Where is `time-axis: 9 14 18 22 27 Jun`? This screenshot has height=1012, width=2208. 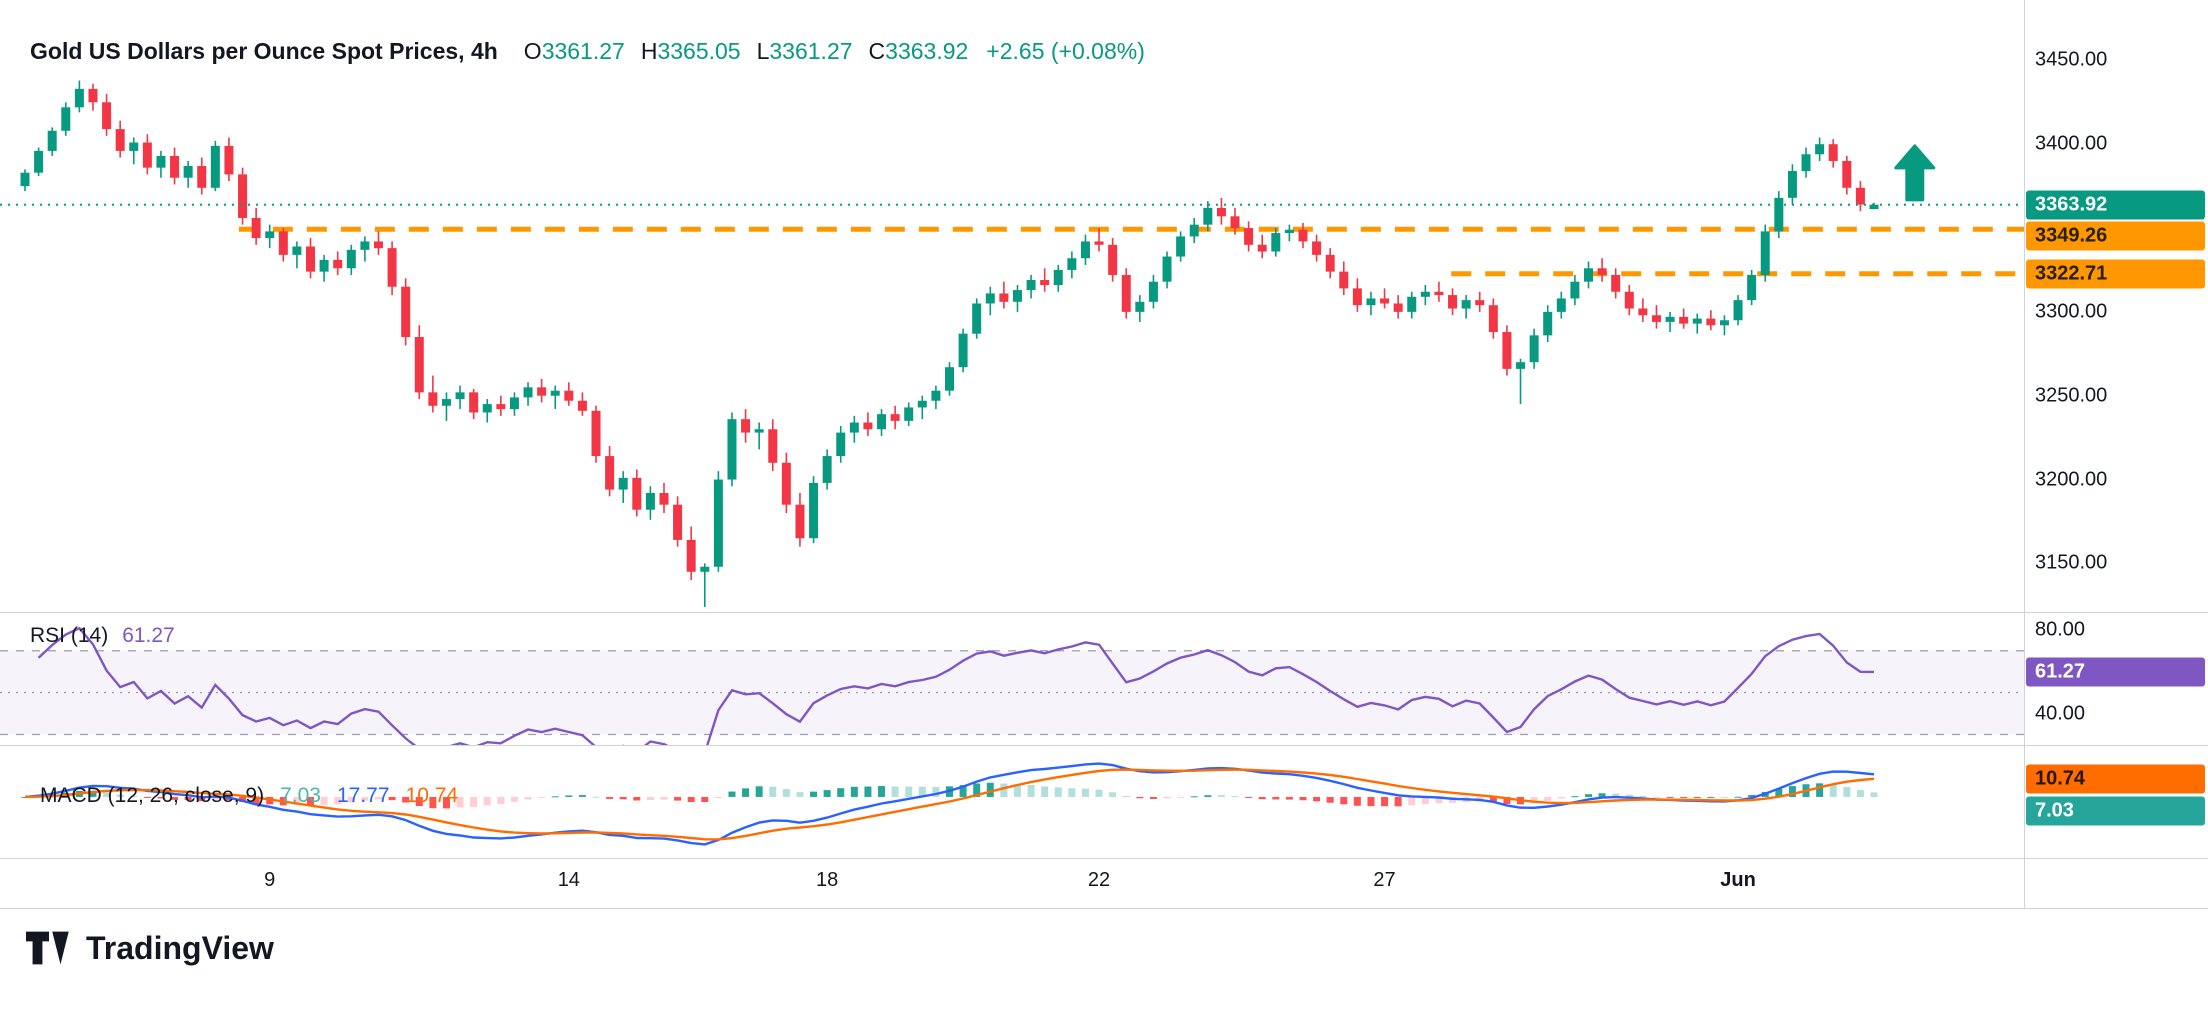
time-axis: 9 14 18 22 27 Jun is located at coordinates (1012, 883).